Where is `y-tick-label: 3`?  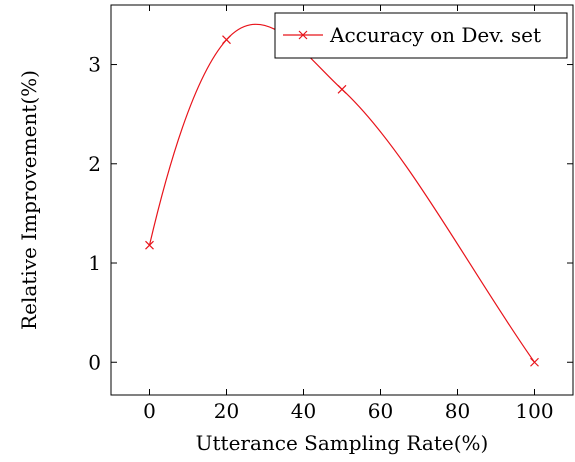
y-tick-label: 3 is located at coordinates (94, 65).